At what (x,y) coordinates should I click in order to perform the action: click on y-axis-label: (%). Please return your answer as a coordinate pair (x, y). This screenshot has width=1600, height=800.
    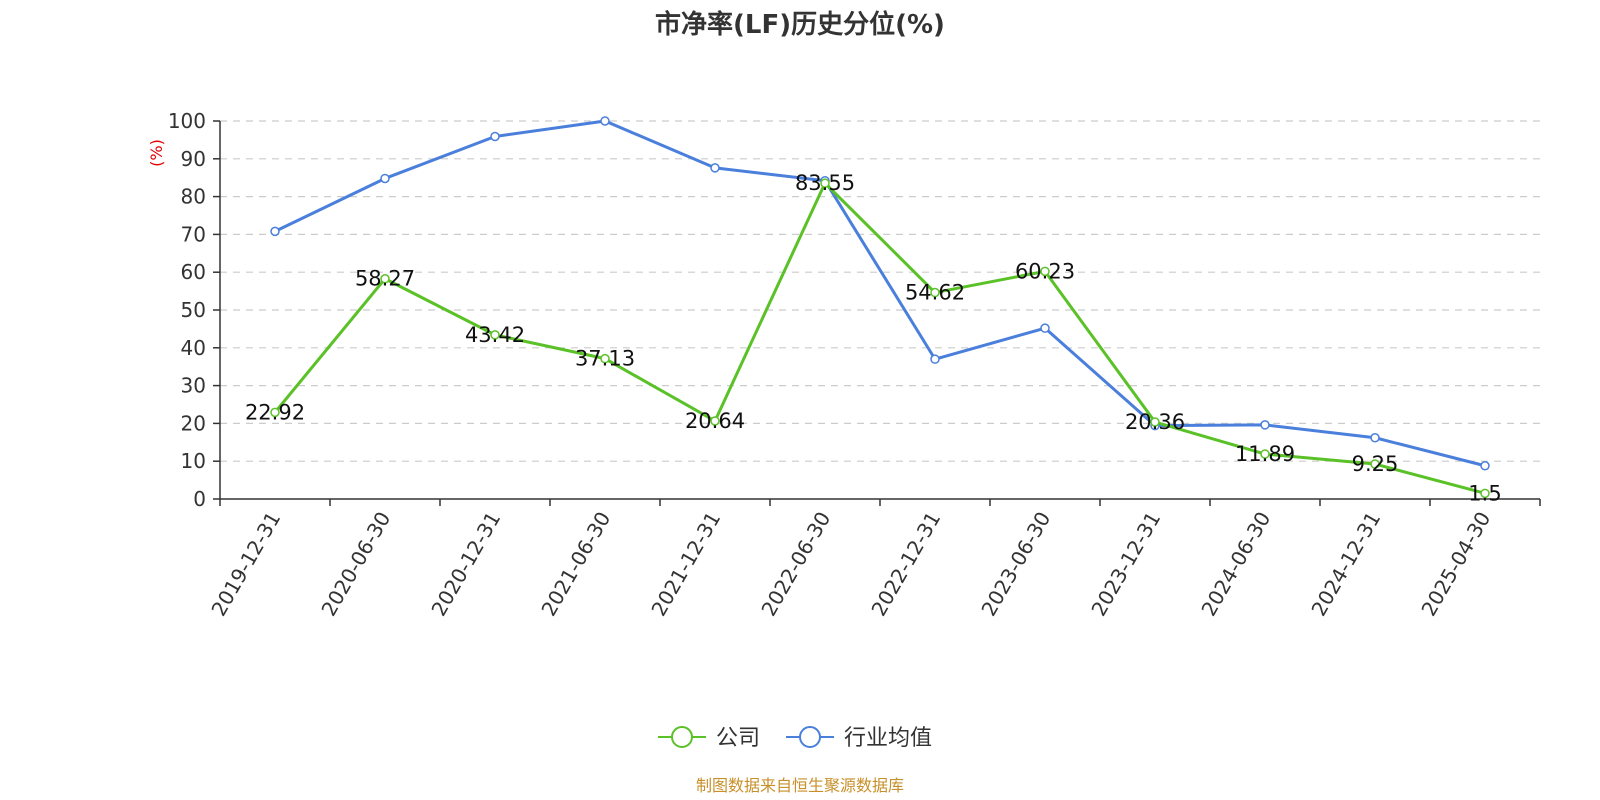
    Looking at the image, I should click on (156, 153).